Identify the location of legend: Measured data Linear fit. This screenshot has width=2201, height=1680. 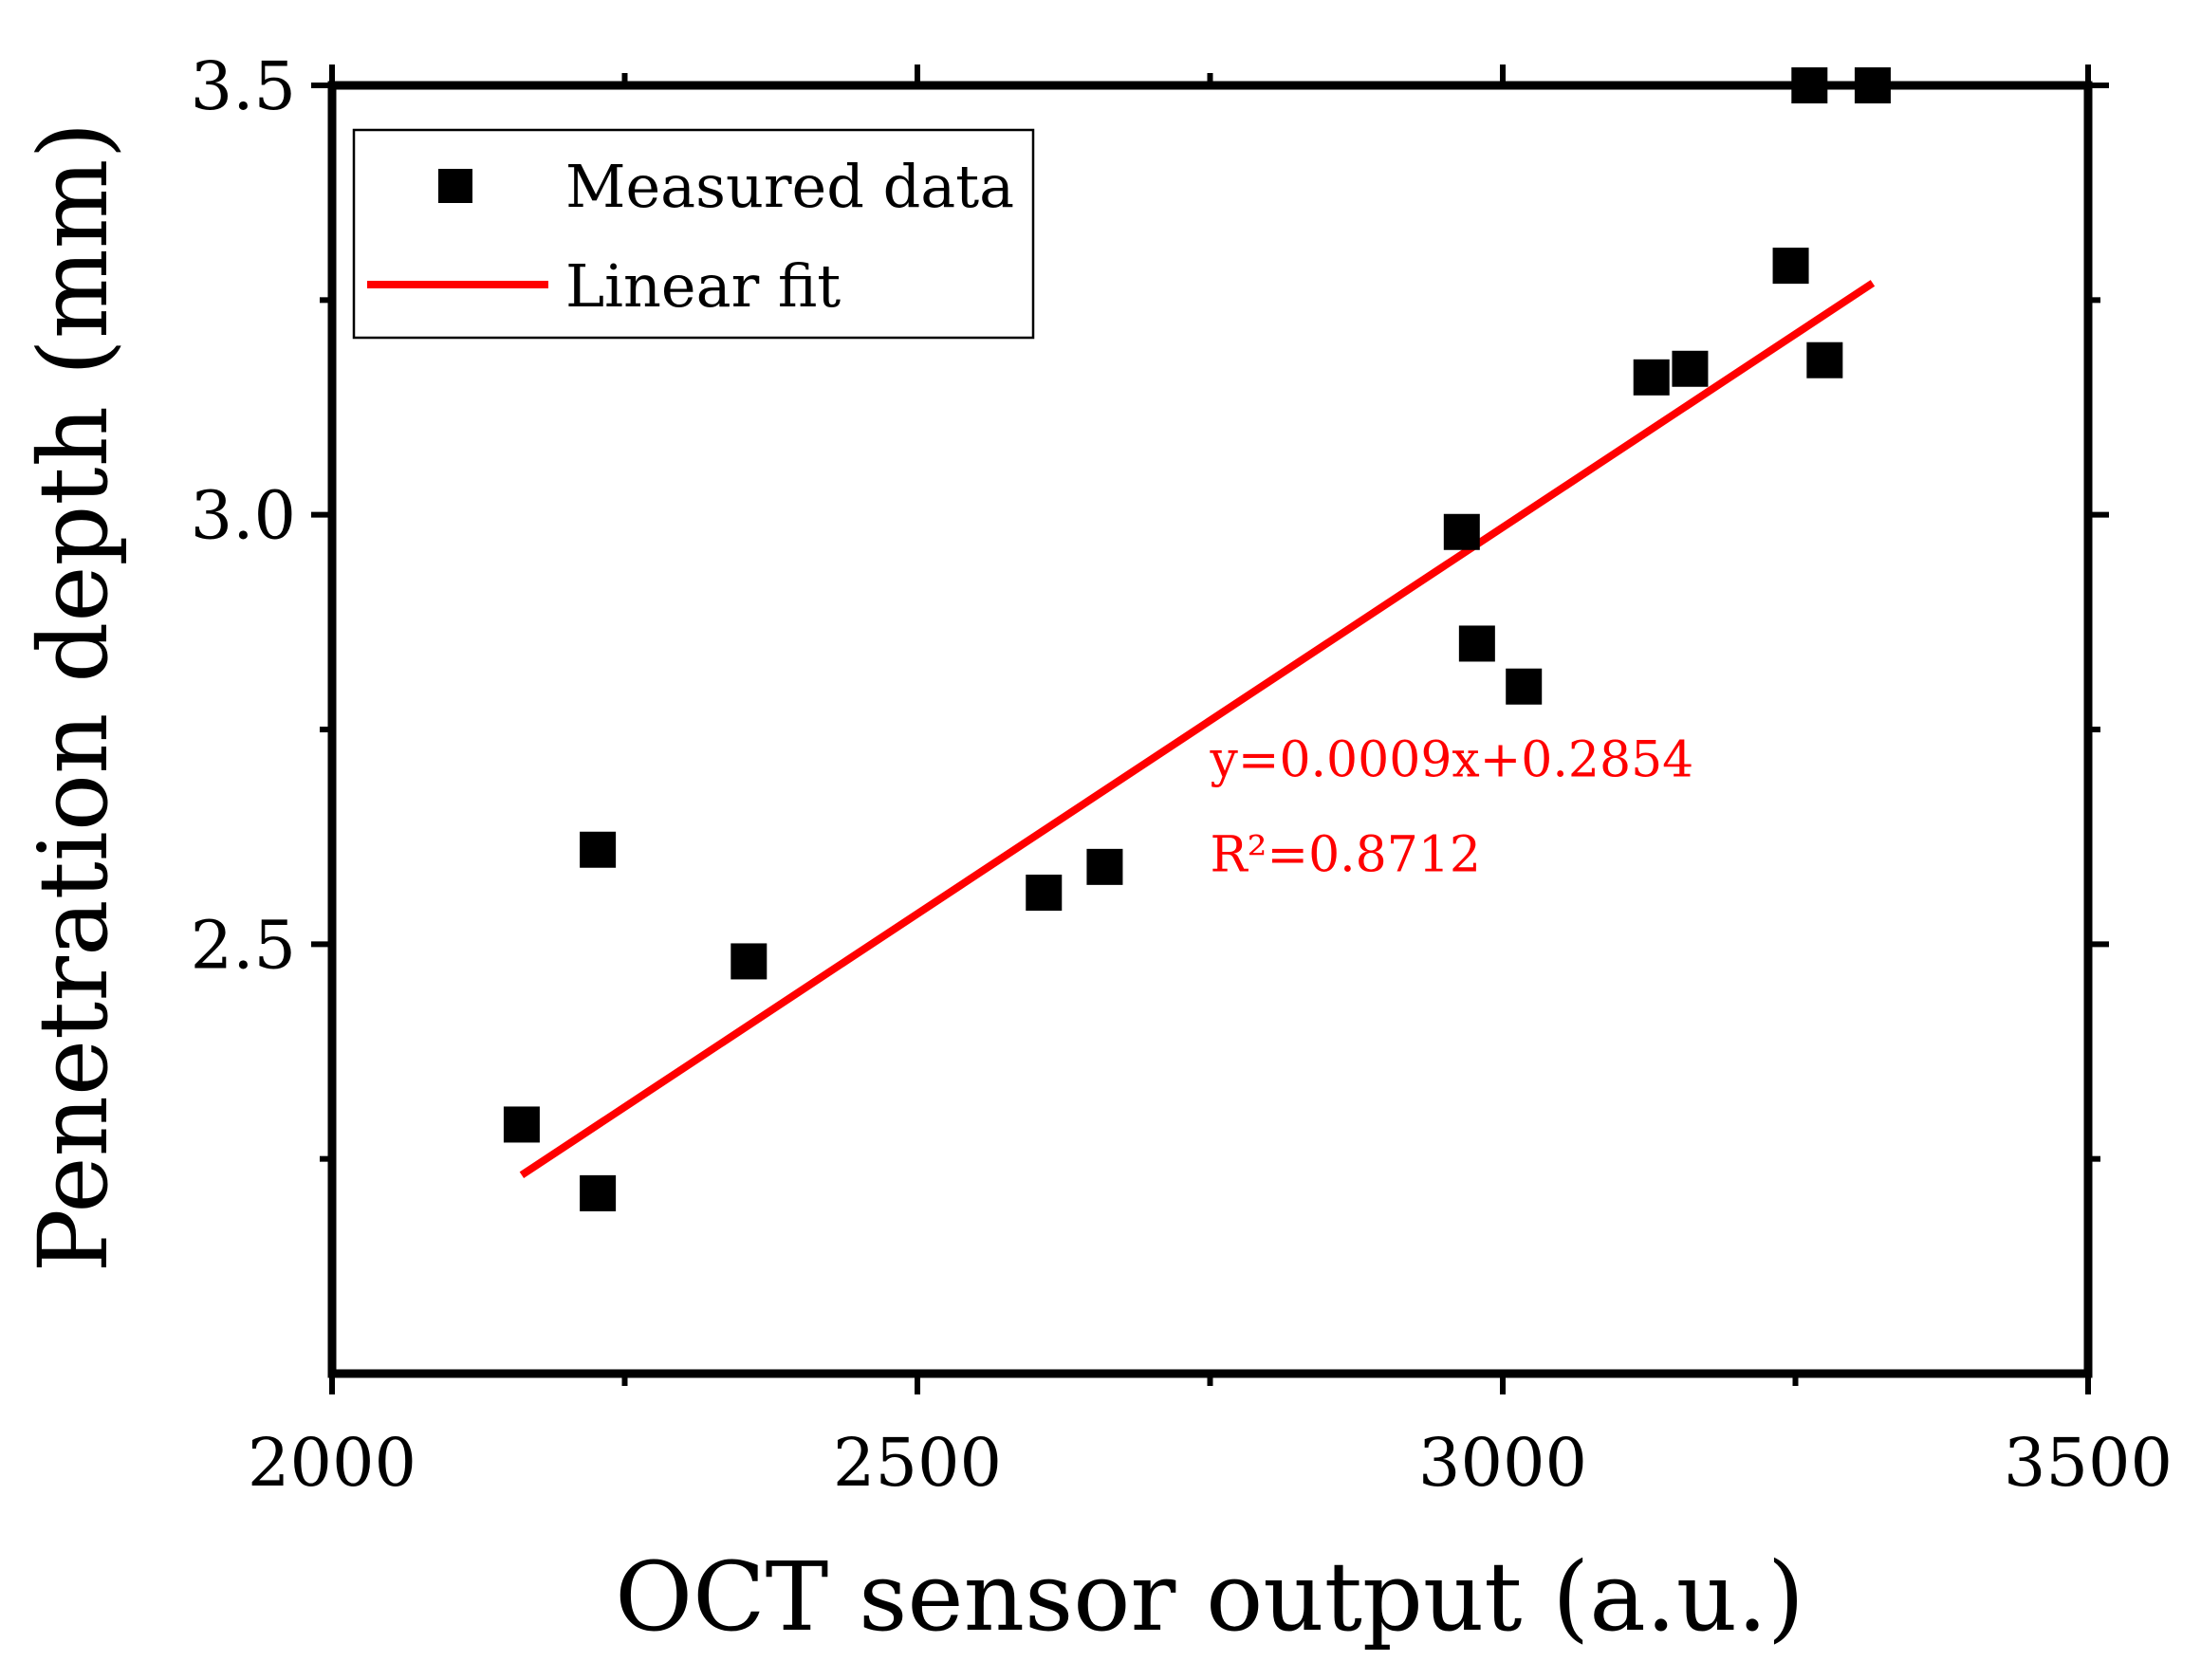
(693, 234).